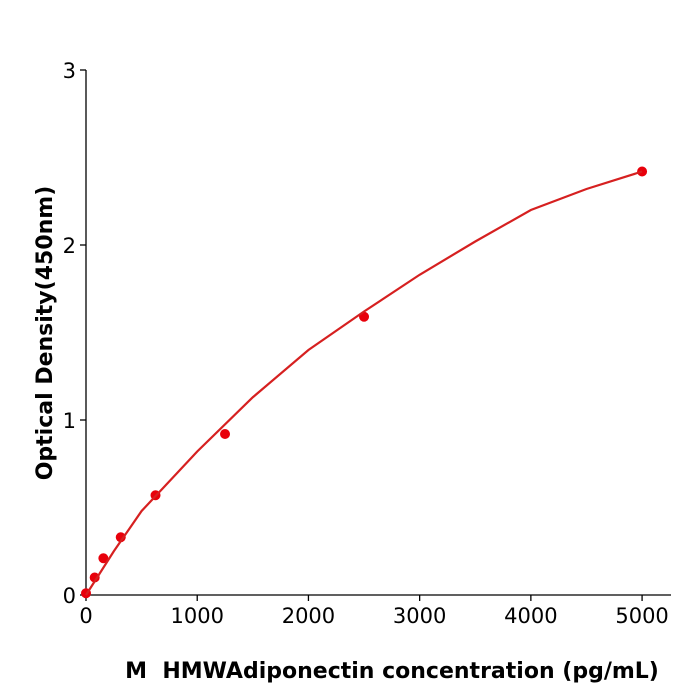 The height and width of the screenshot is (700, 700). Describe the element at coordinates (530, 616) in the screenshot. I see `x-tick-label: 4000` at that location.